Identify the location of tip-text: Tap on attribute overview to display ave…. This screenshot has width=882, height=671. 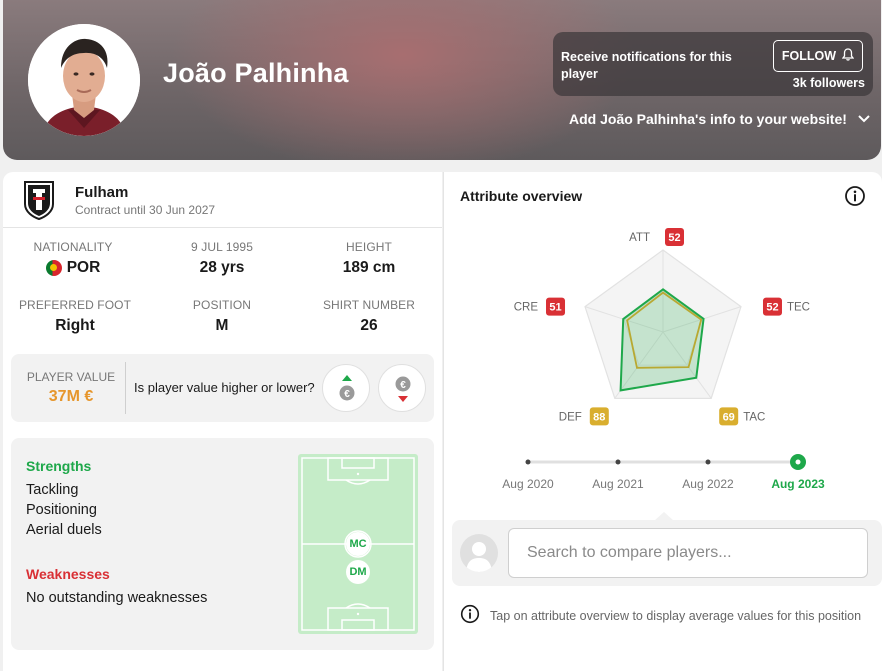
(676, 615).